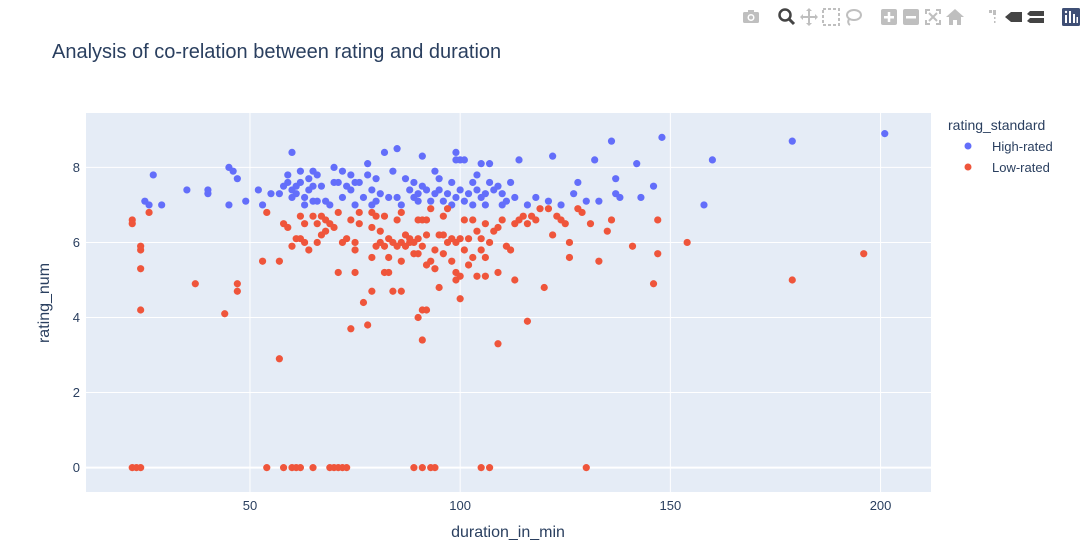 The image size is (1090, 546). What do you see at coordinates (955, 17) in the screenshot?
I see `reset-axes-icon` at bounding box center [955, 17].